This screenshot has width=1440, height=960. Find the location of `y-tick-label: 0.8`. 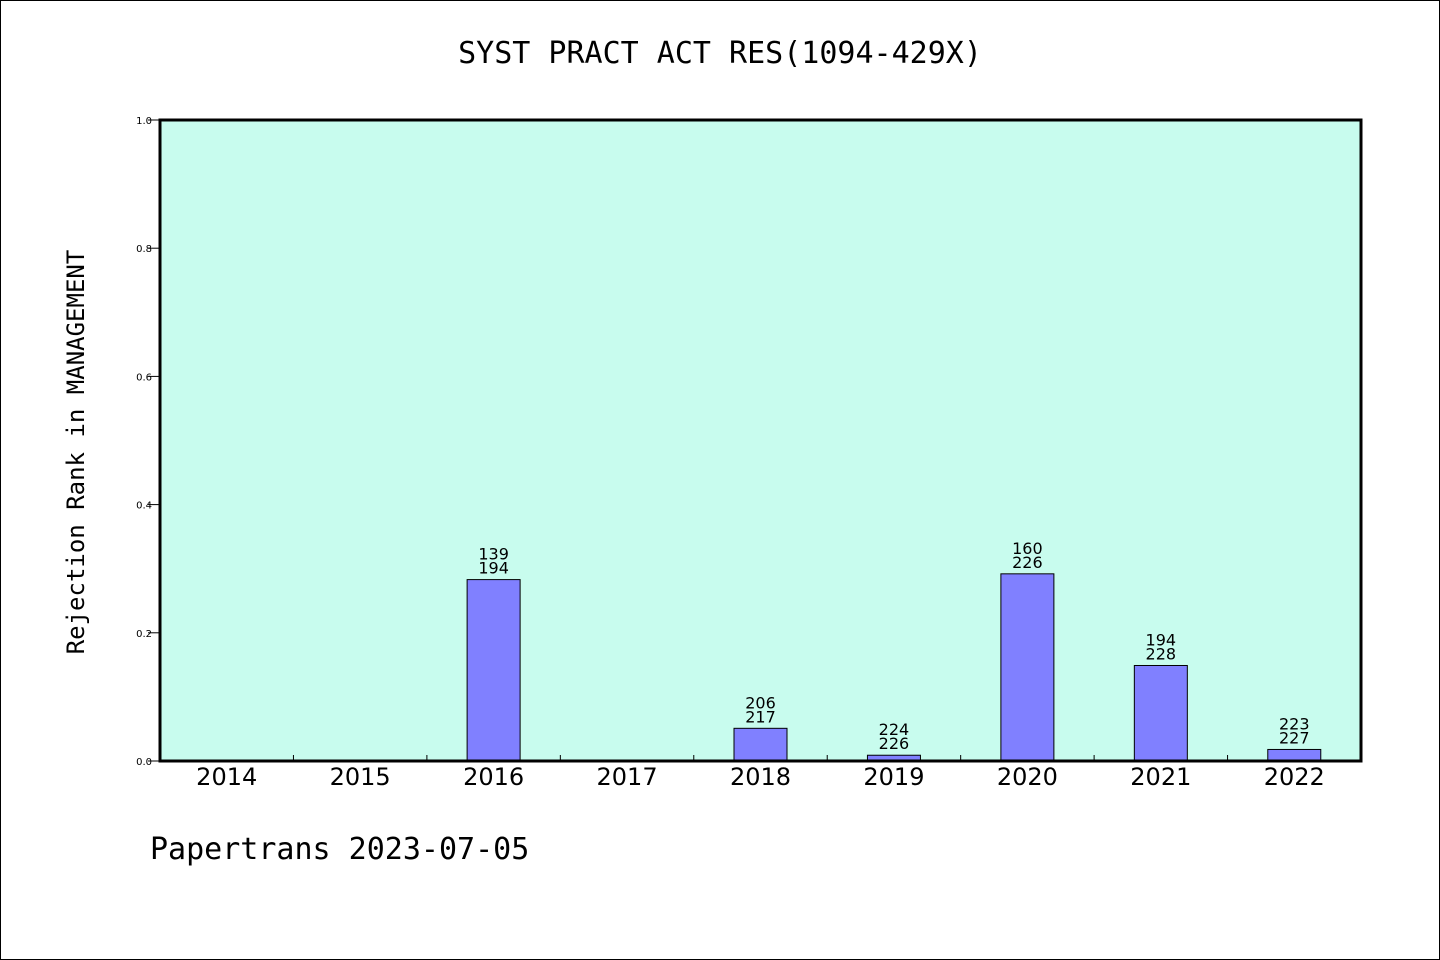

y-tick-label: 0.8 is located at coordinates (144, 249).